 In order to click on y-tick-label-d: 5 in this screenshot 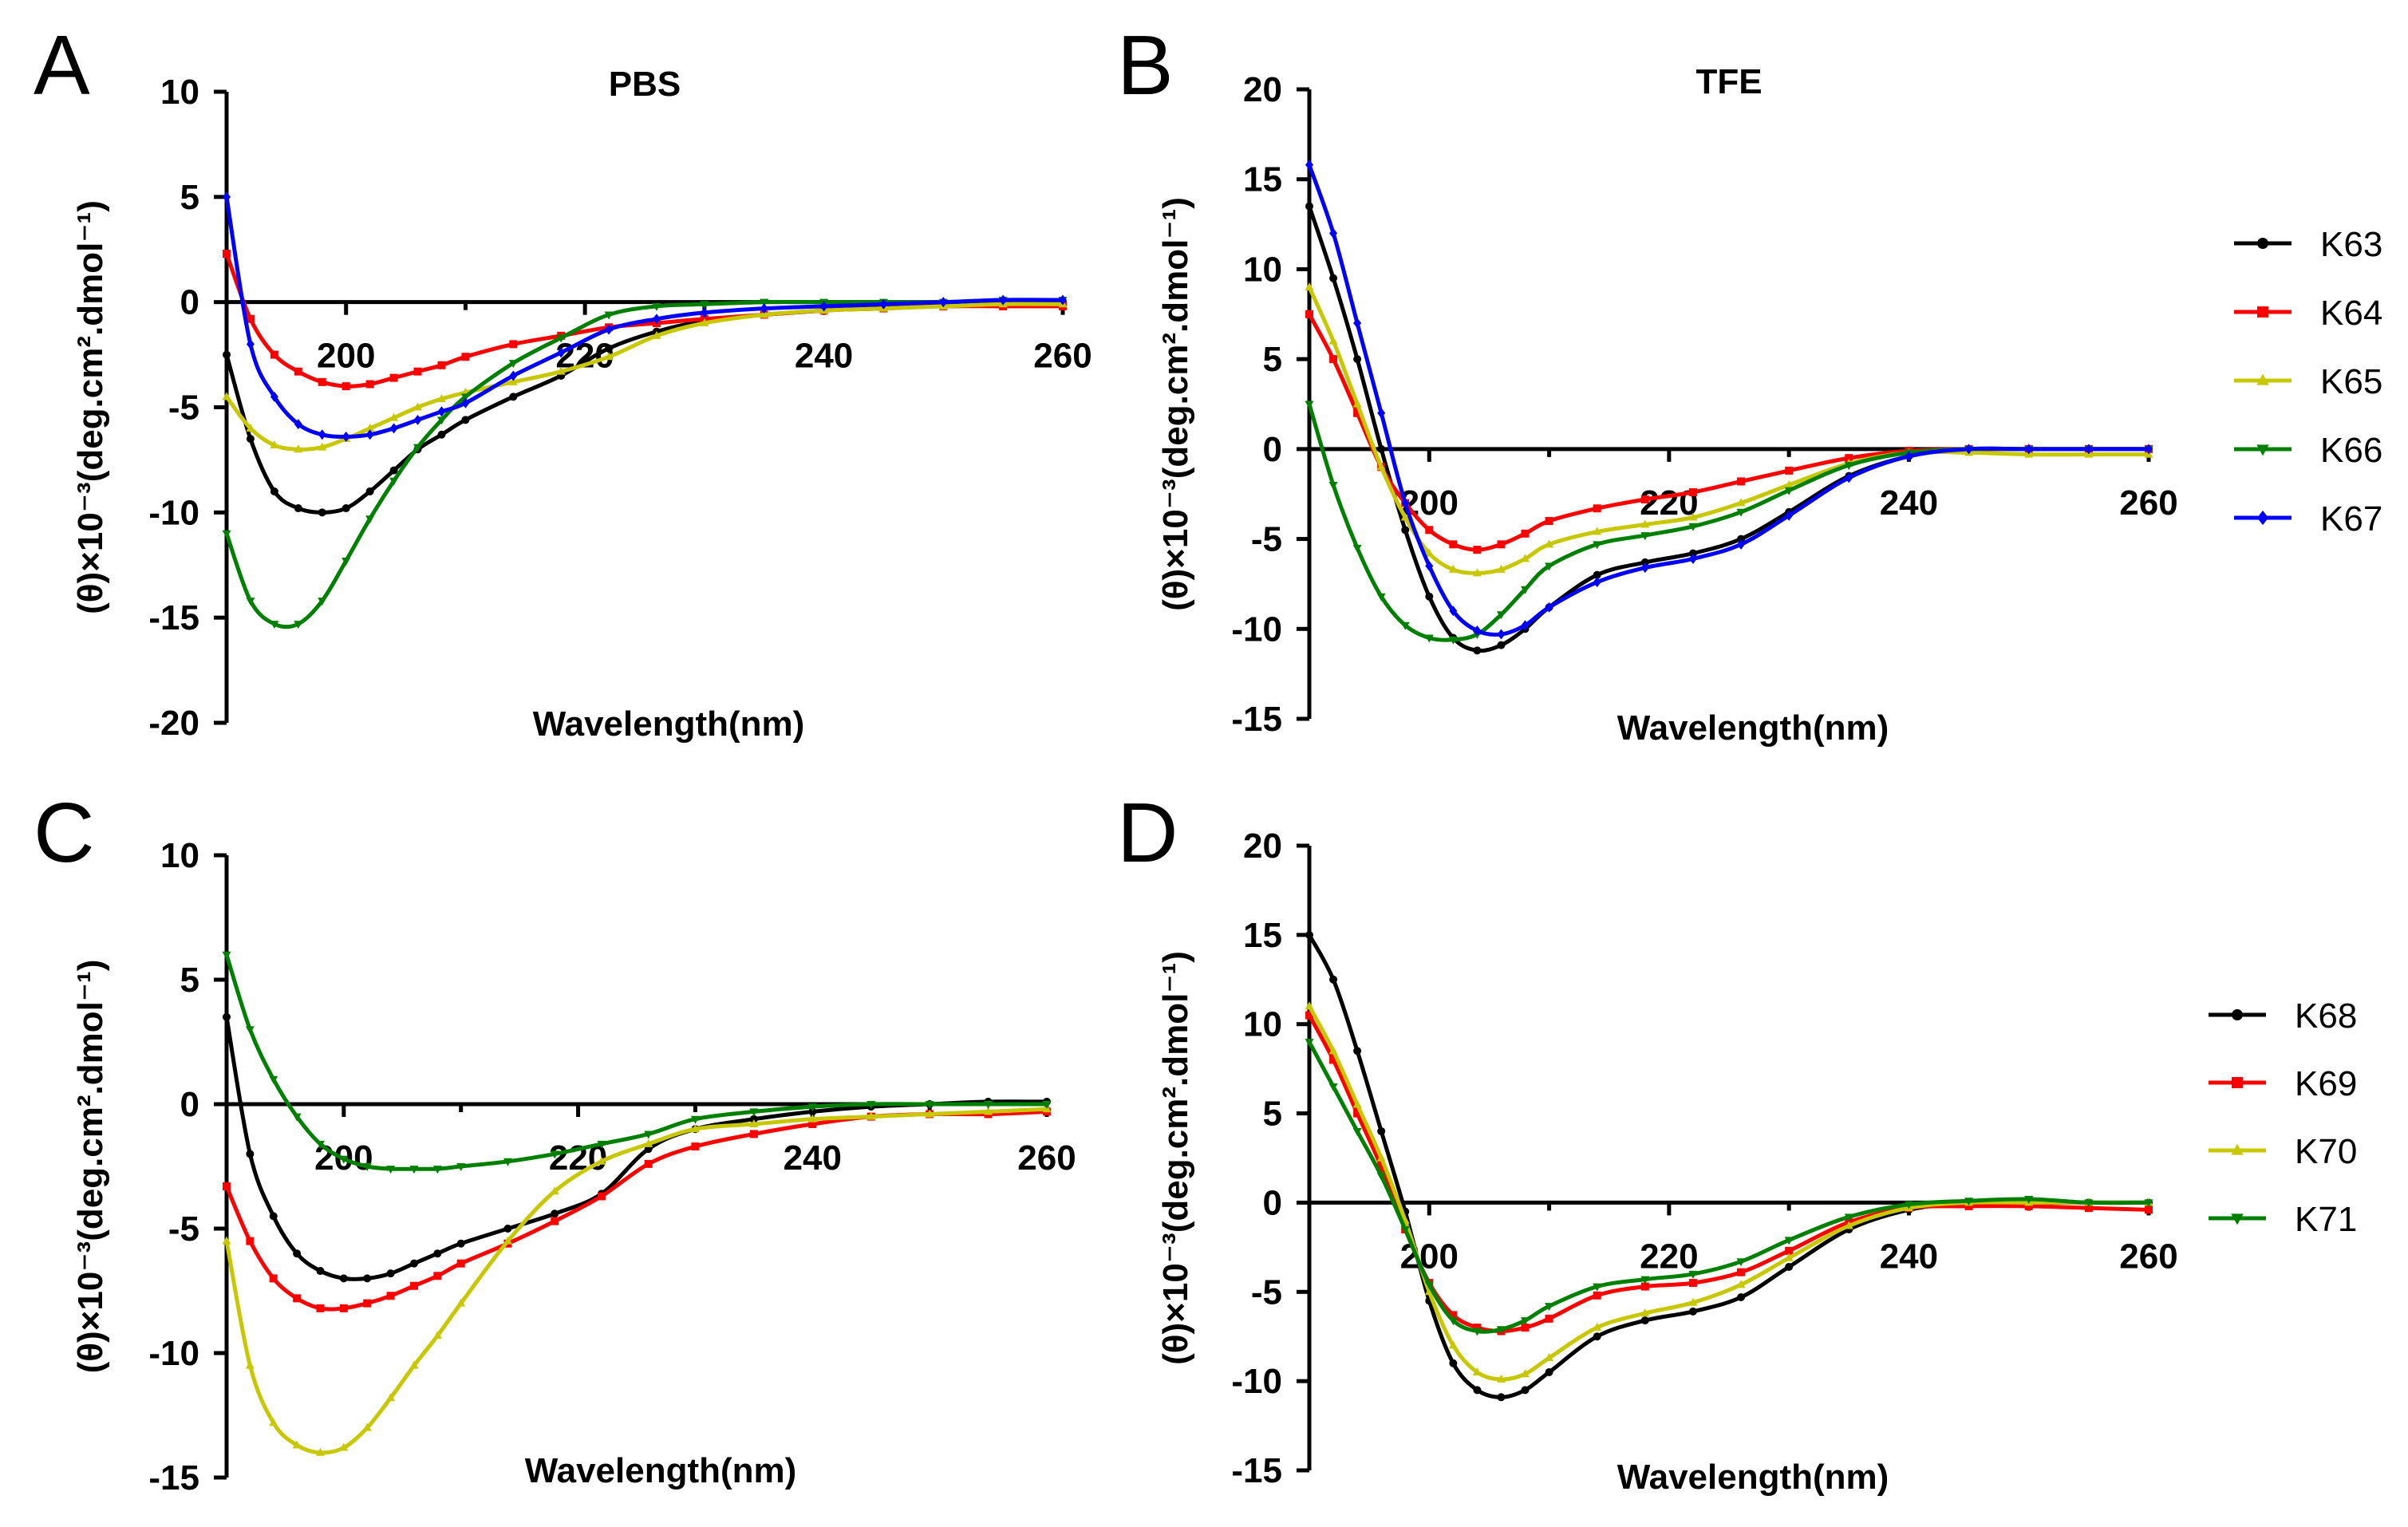, I will do `click(1272, 1114)`.